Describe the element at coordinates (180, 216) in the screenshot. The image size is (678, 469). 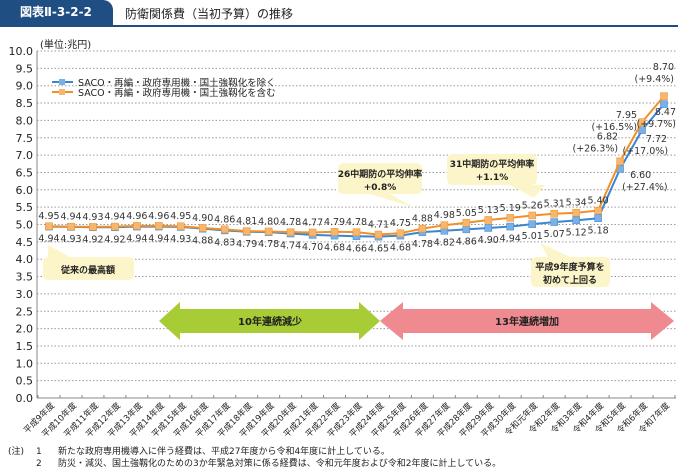
I see `data-label-including: 4.95` at that location.